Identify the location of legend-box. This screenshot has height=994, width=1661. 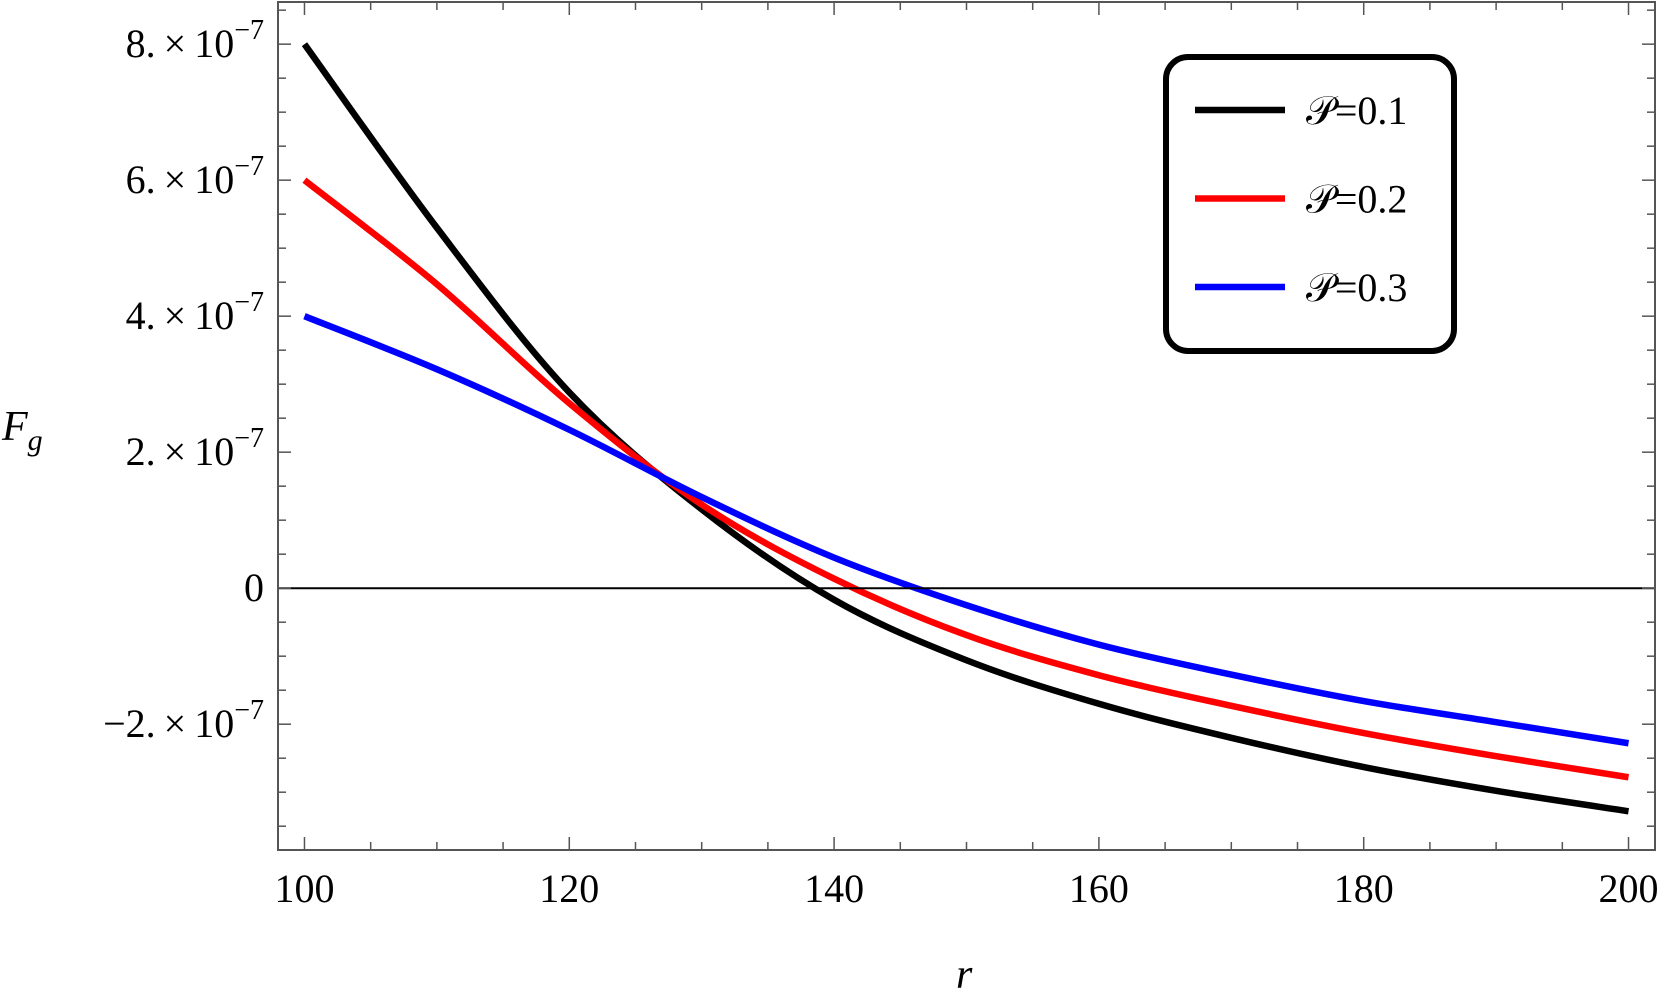
(1310, 204).